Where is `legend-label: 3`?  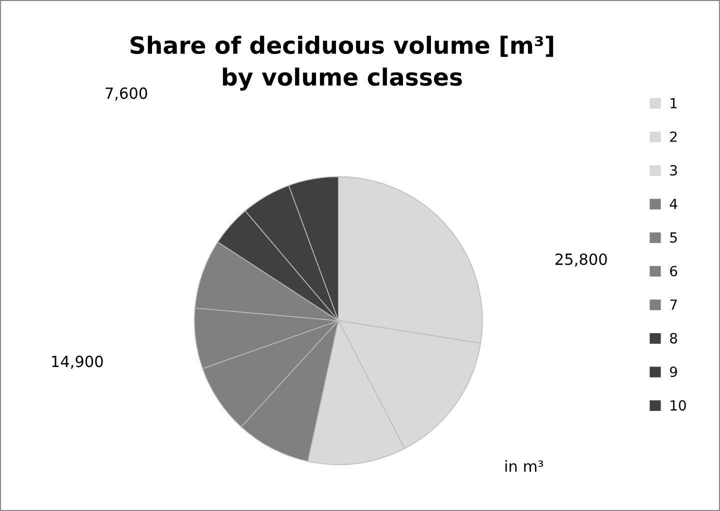
legend-label: 3 is located at coordinates (673, 170).